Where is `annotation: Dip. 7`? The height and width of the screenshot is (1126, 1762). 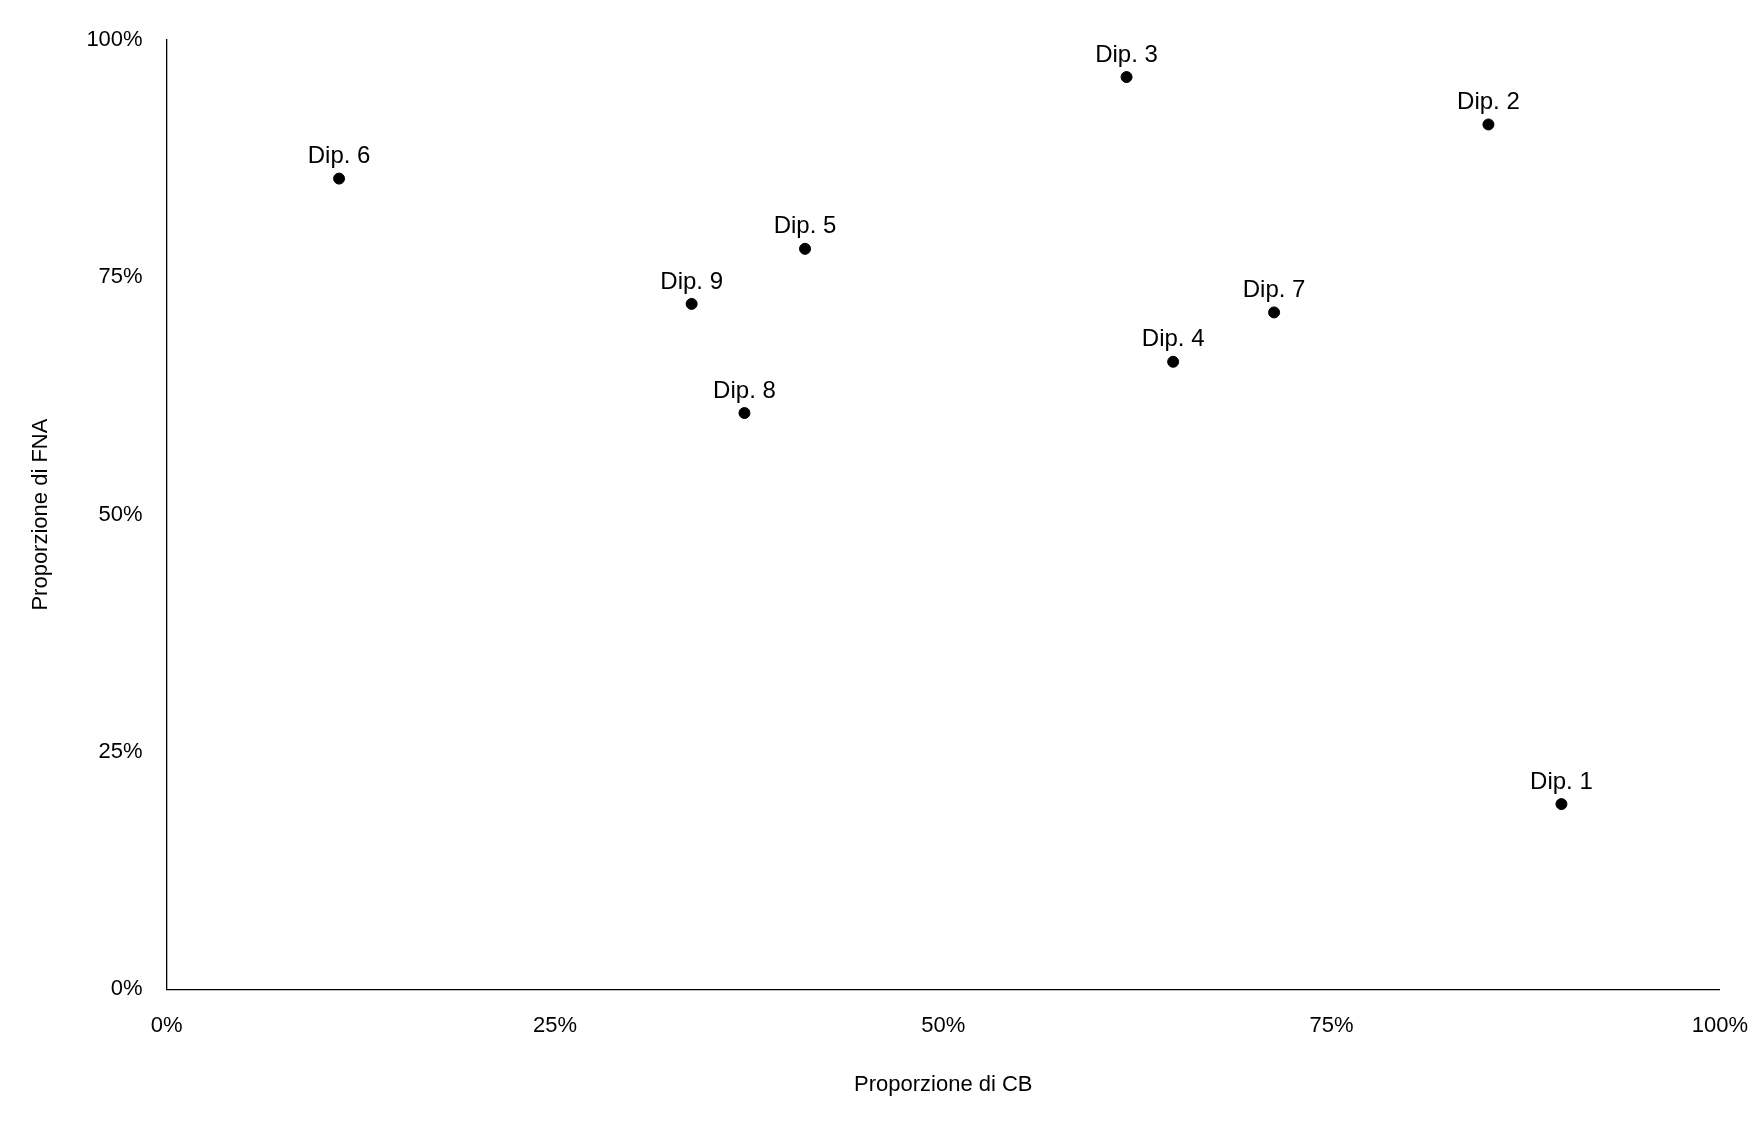 annotation: Dip. 7 is located at coordinates (1274, 289).